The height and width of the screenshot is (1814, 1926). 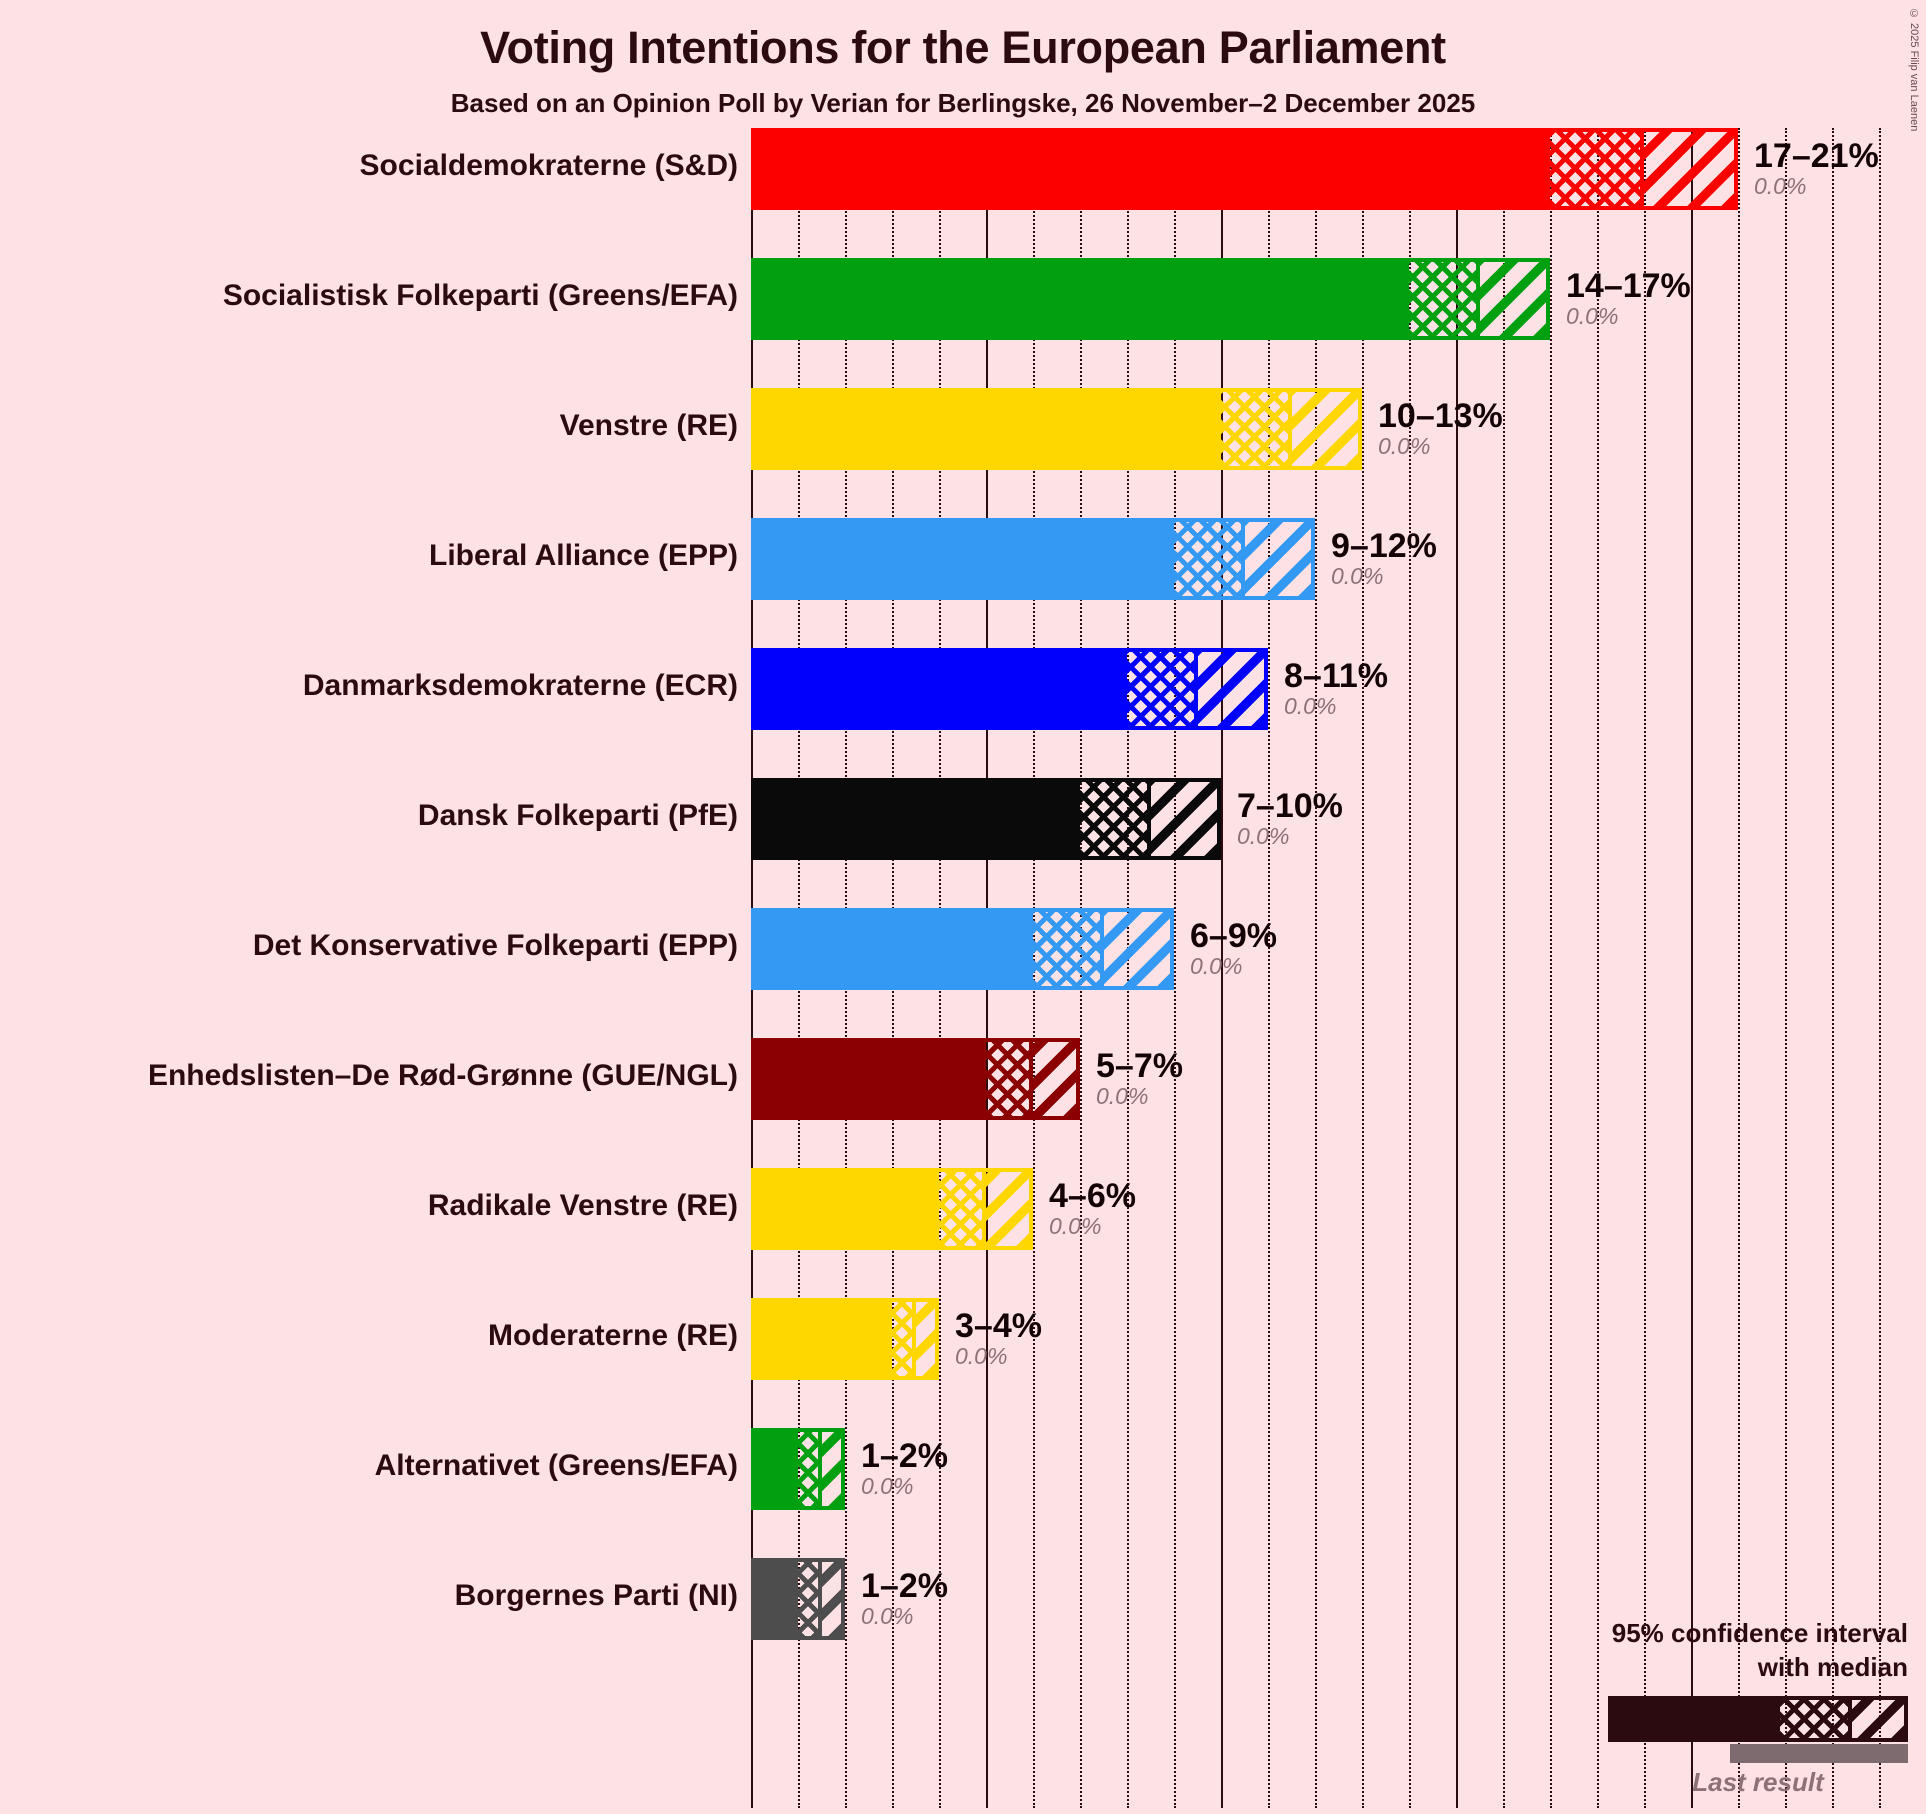 I want to click on value-label-group: 8–11% 0.0%, so click(x=1336, y=689).